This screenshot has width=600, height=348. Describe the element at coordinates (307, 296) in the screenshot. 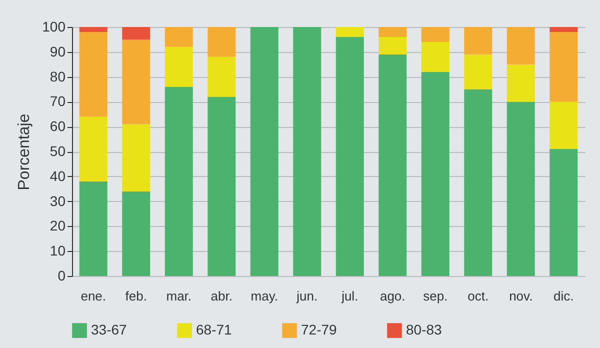

I see `x-tick-label: jun.` at that location.